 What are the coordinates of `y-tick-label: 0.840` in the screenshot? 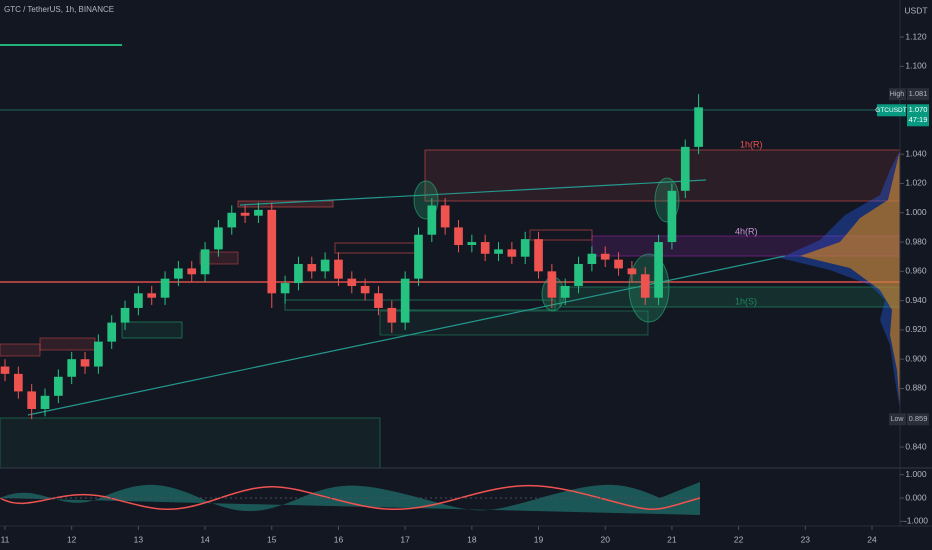 It's located at (916, 446).